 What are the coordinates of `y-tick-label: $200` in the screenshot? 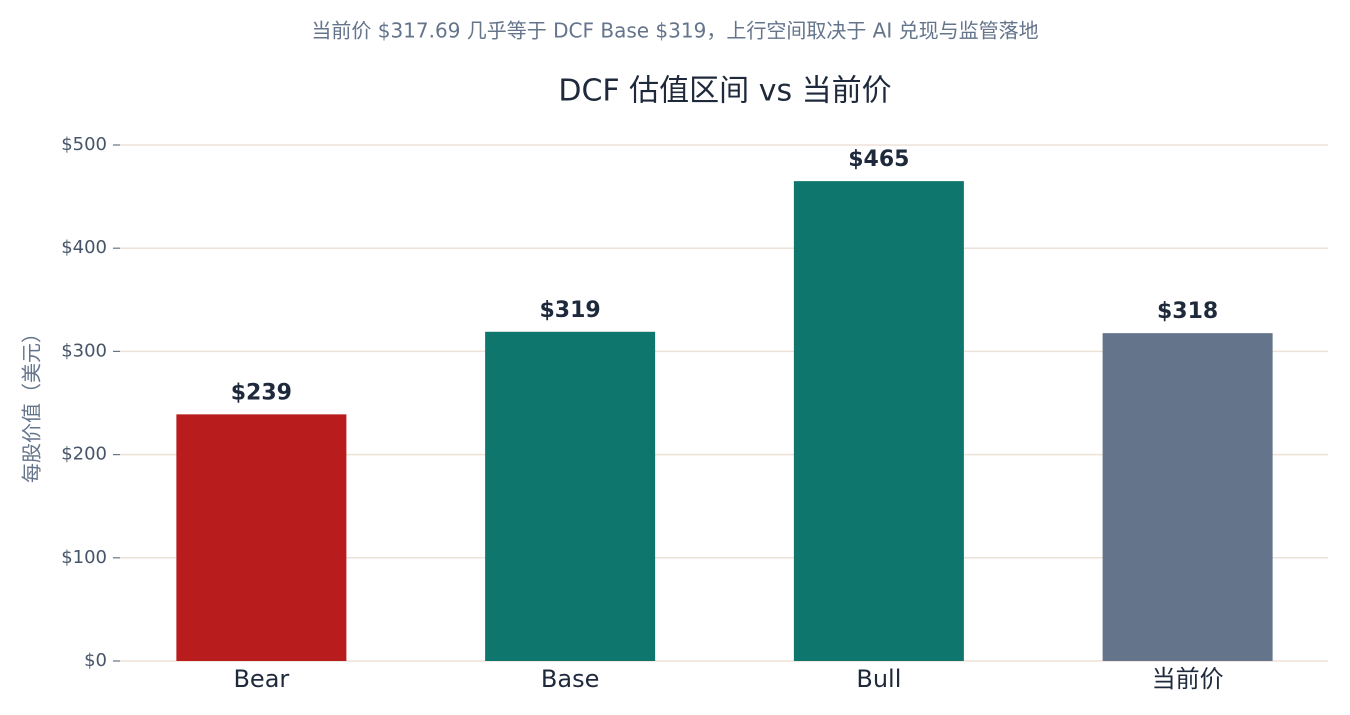 It's located at (84, 454).